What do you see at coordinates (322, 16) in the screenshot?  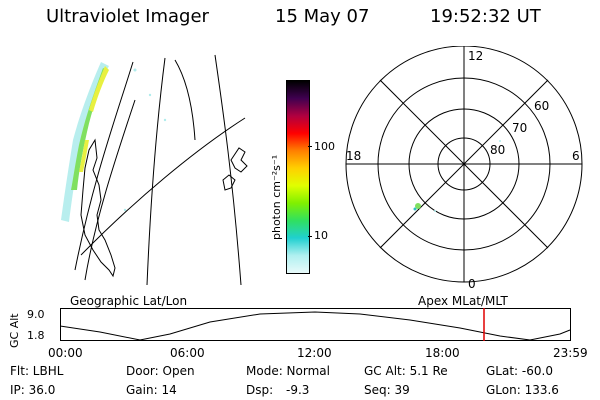 I see `date-label: 15 May 07` at bounding box center [322, 16].